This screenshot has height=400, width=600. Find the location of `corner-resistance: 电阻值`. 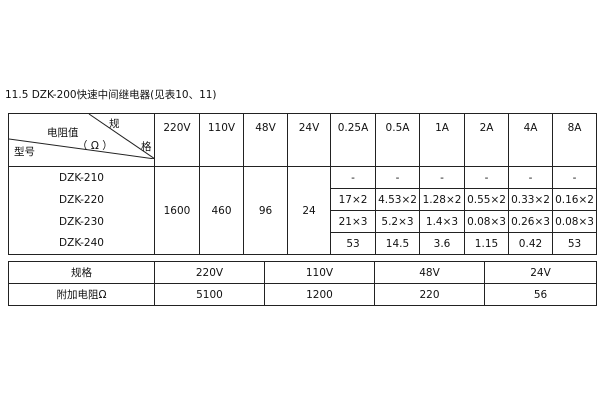

corner-resistance: 电阻值 is located at coordinates (63, 133).